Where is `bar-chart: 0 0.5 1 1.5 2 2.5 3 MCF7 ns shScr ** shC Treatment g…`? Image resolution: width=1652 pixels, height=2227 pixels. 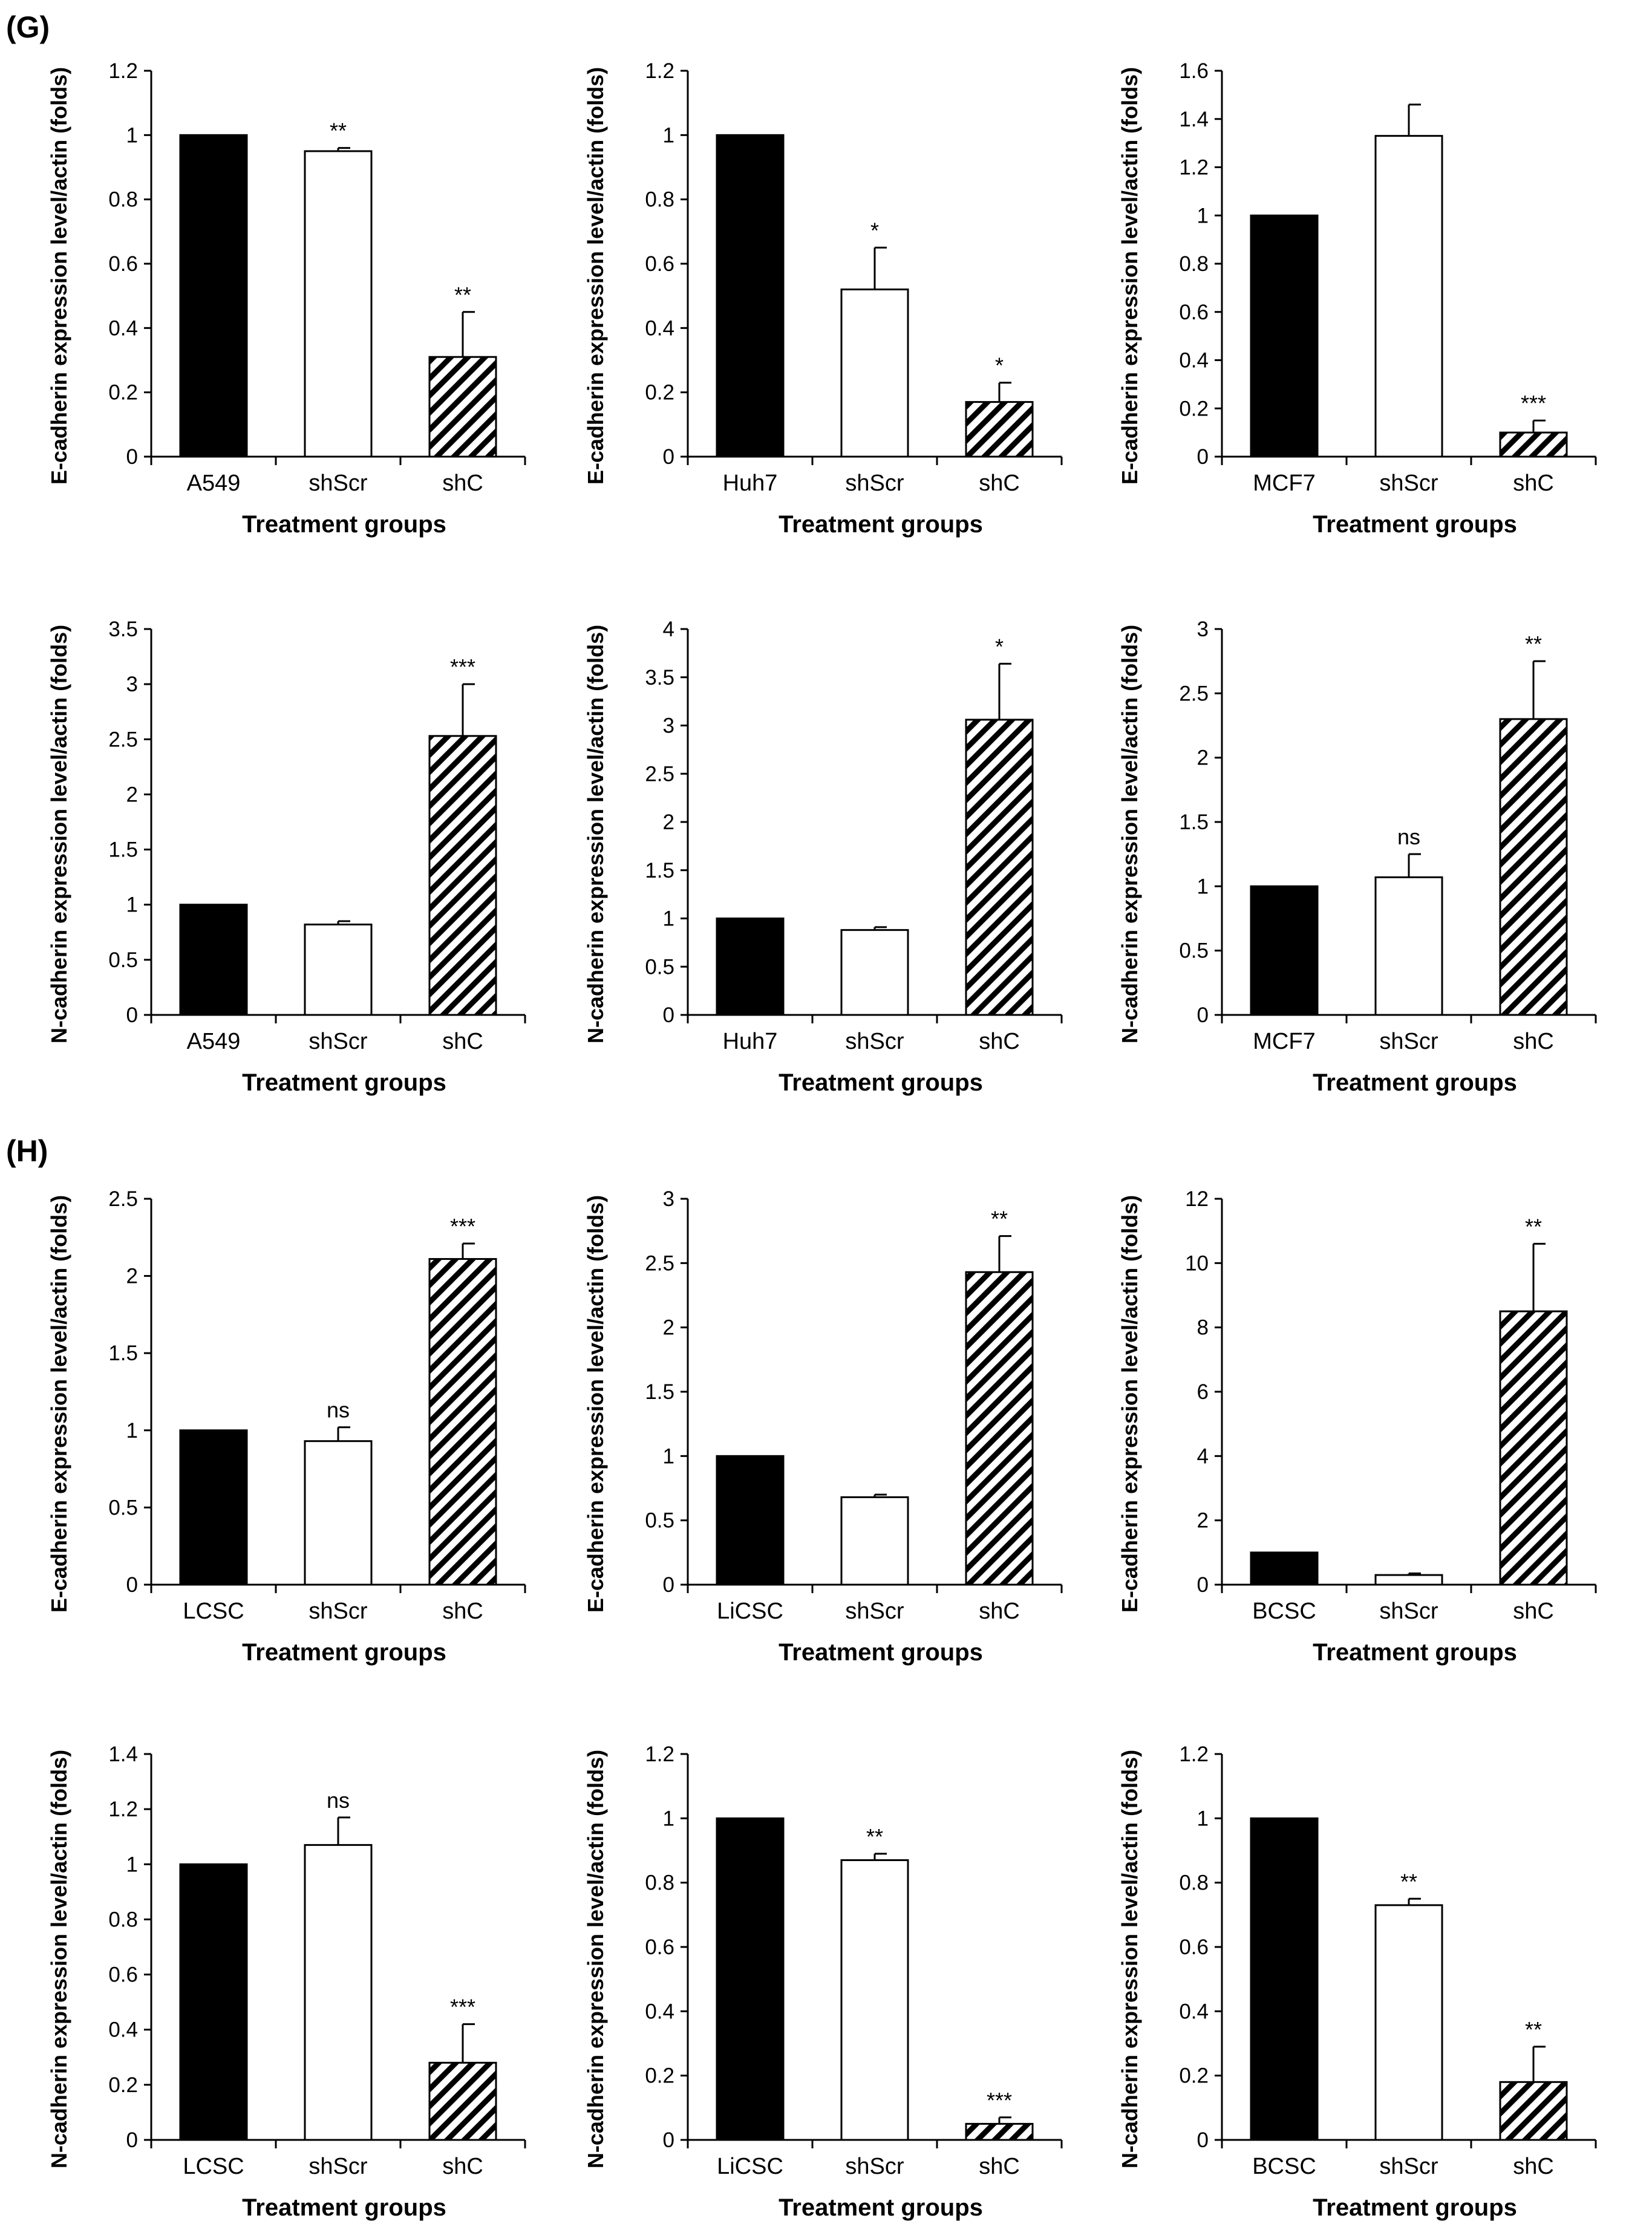 bar-chart: 0 0.5 1 1.5 2 2.5 3 MCF7 ns shScr ** shC Treatment g… is located at coordinates (1357, 857).